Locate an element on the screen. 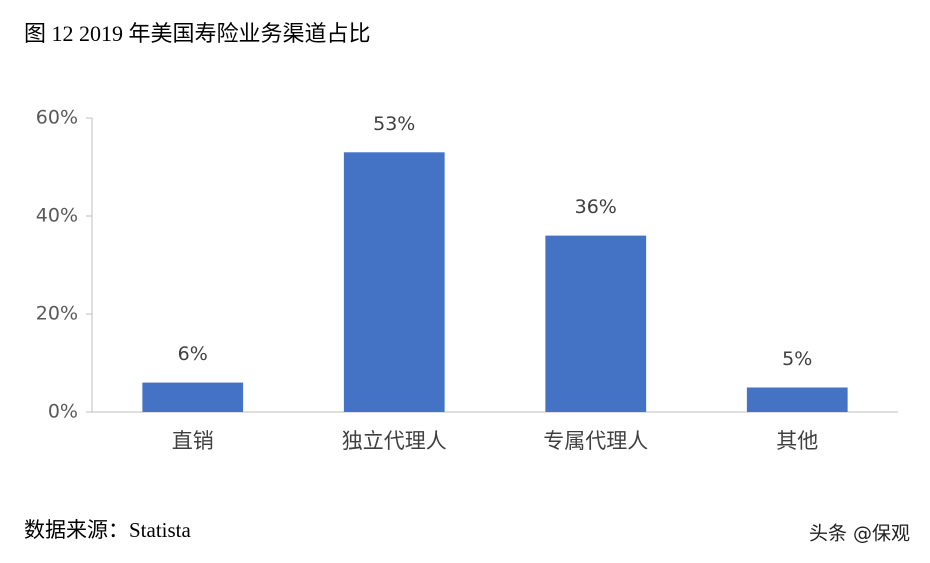 The height and width of the screenshot is (563, 930). chart-title: 图 12 2019 年美国寿险业务渠道占比 is located at coordinates (197, 33).